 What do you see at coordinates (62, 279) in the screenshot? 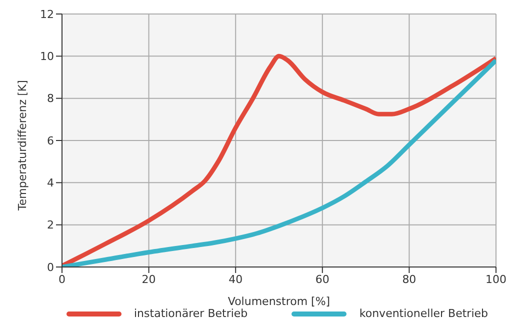
I see `x-tick-label: 0` at bounding box center [62, 279].